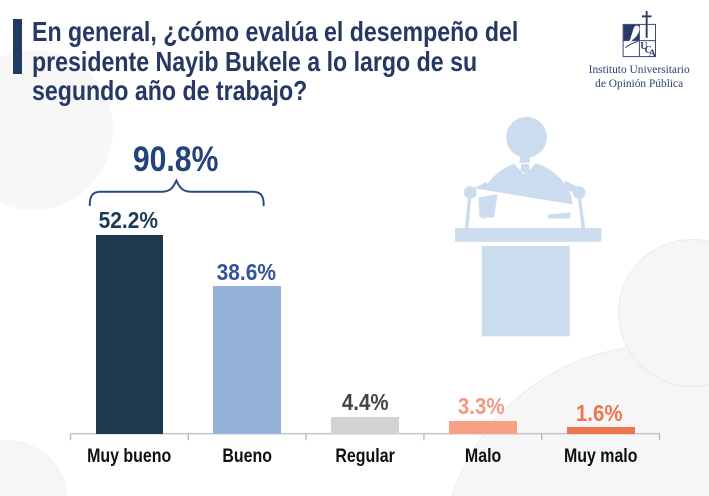 The width and height of the screenshot is (709, 496). Describe the element at coordinates (643, 46) in the screenshot. I see `svg-text: U` at that location.